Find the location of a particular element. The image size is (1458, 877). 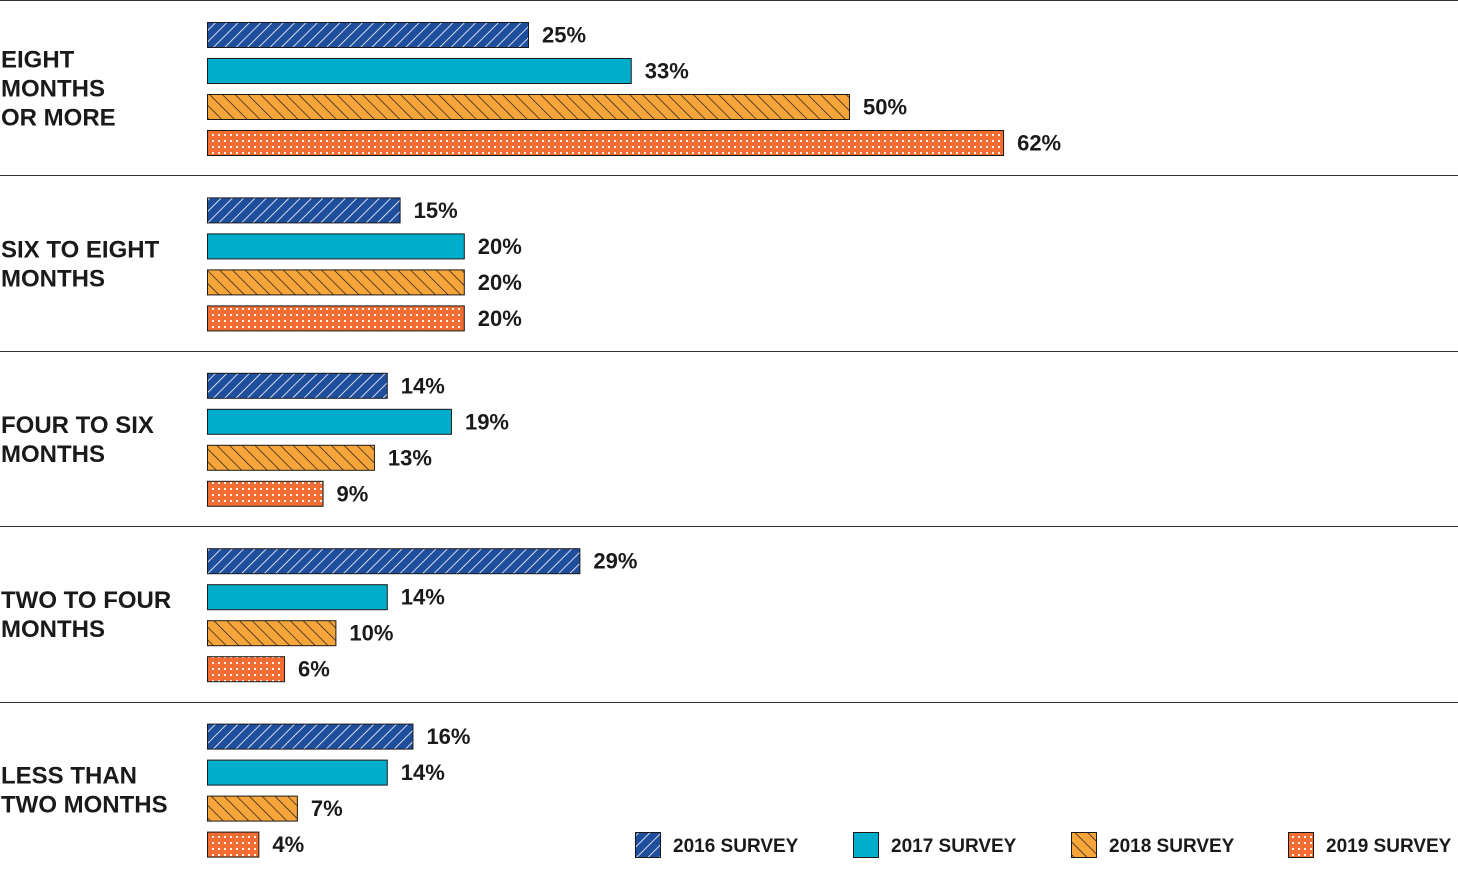

value-label: 9% is located at coordinates (353, 493).